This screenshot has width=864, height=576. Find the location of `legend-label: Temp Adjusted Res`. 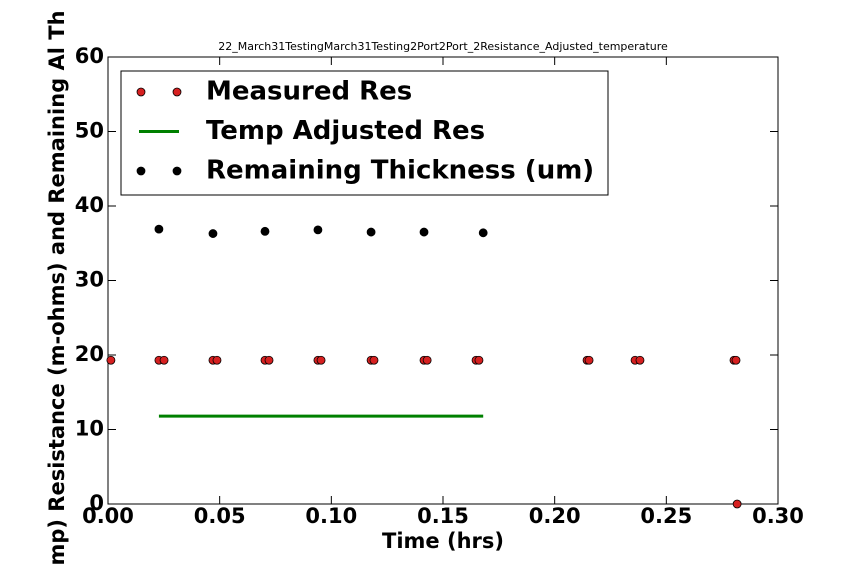

legend-label: Temp Adjusted Res is located at coordinates (345, 131).